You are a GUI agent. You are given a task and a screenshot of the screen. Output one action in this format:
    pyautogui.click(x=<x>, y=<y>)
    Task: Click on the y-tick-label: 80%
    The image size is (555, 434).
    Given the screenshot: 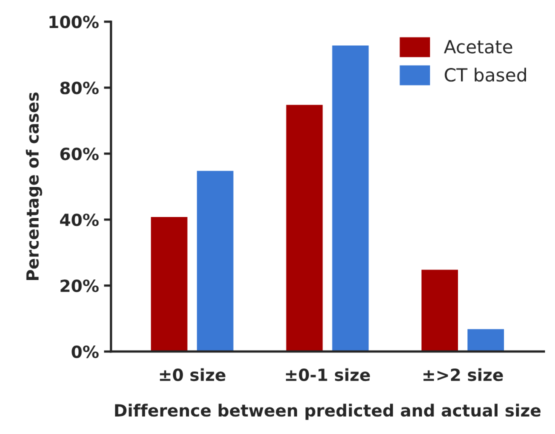 What is the action you would take?
    pyautogui.click(x=79, y=88)
    